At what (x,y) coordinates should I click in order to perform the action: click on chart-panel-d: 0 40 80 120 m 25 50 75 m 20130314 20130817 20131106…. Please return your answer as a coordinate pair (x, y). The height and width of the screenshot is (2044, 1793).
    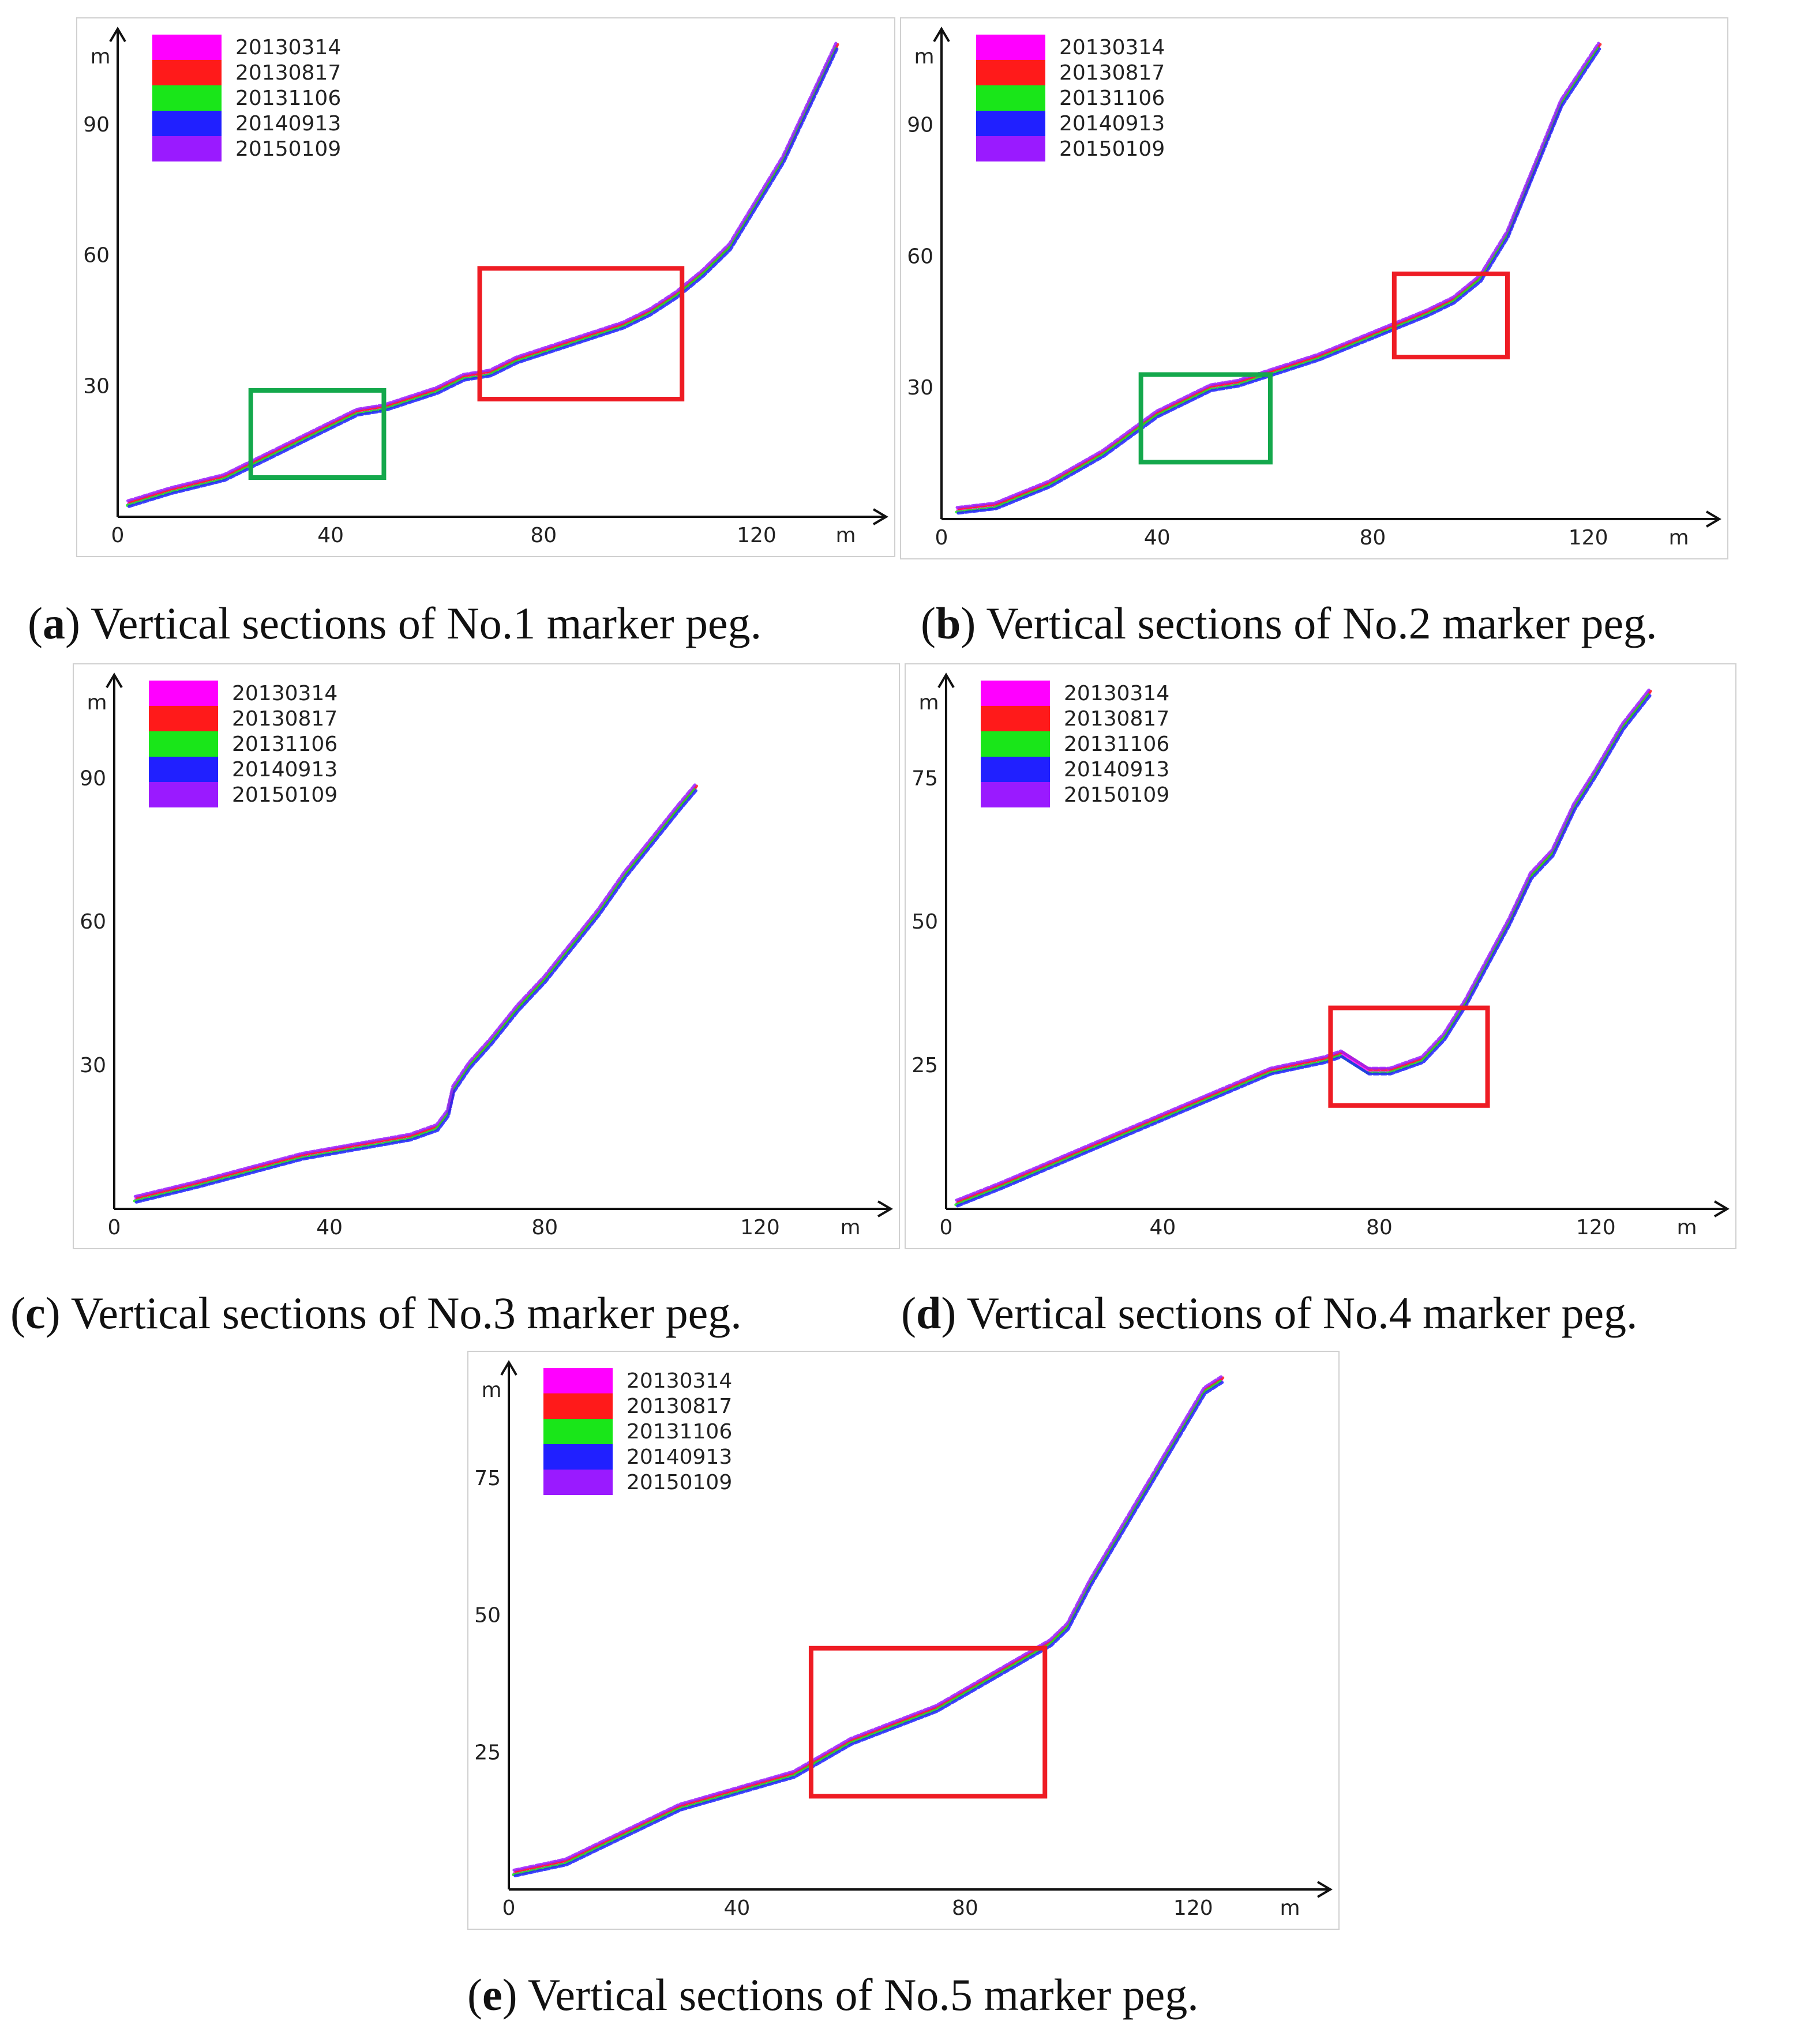
    Looking at the image, I should click on (1320, 956).